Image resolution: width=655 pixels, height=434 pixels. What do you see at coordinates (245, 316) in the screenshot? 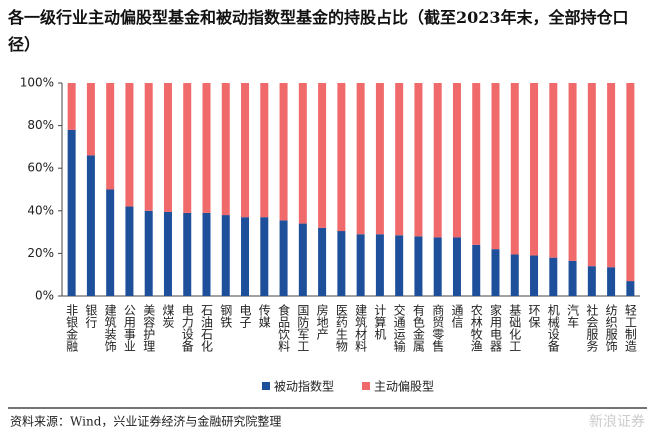
I see `x-tick-label: 电子` at bounding box center [245, 316].